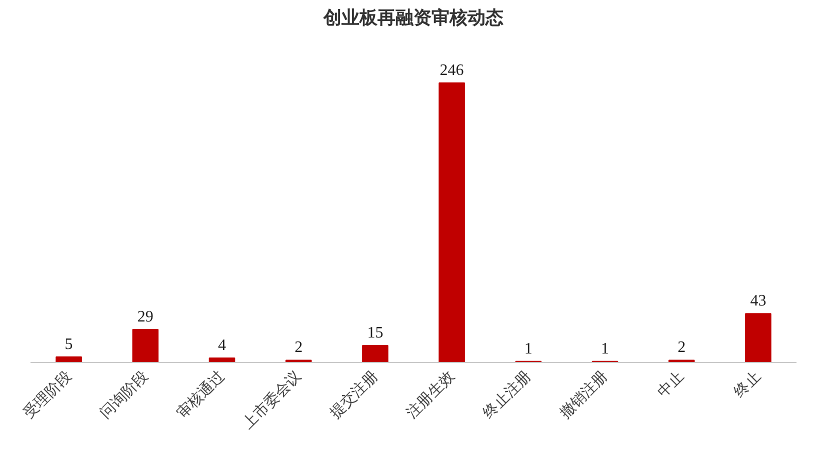 This screenshot has height=453, width=838. Describe the element at coordinates (145, 317) in the screenshot. I see `data-label: 29` at that location.